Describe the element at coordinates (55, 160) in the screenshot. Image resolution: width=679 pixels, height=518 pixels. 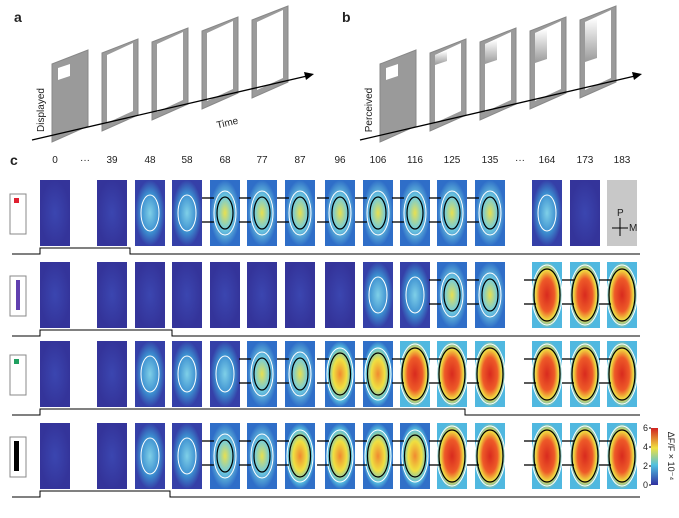
I see `frame-label: 0` at that location.